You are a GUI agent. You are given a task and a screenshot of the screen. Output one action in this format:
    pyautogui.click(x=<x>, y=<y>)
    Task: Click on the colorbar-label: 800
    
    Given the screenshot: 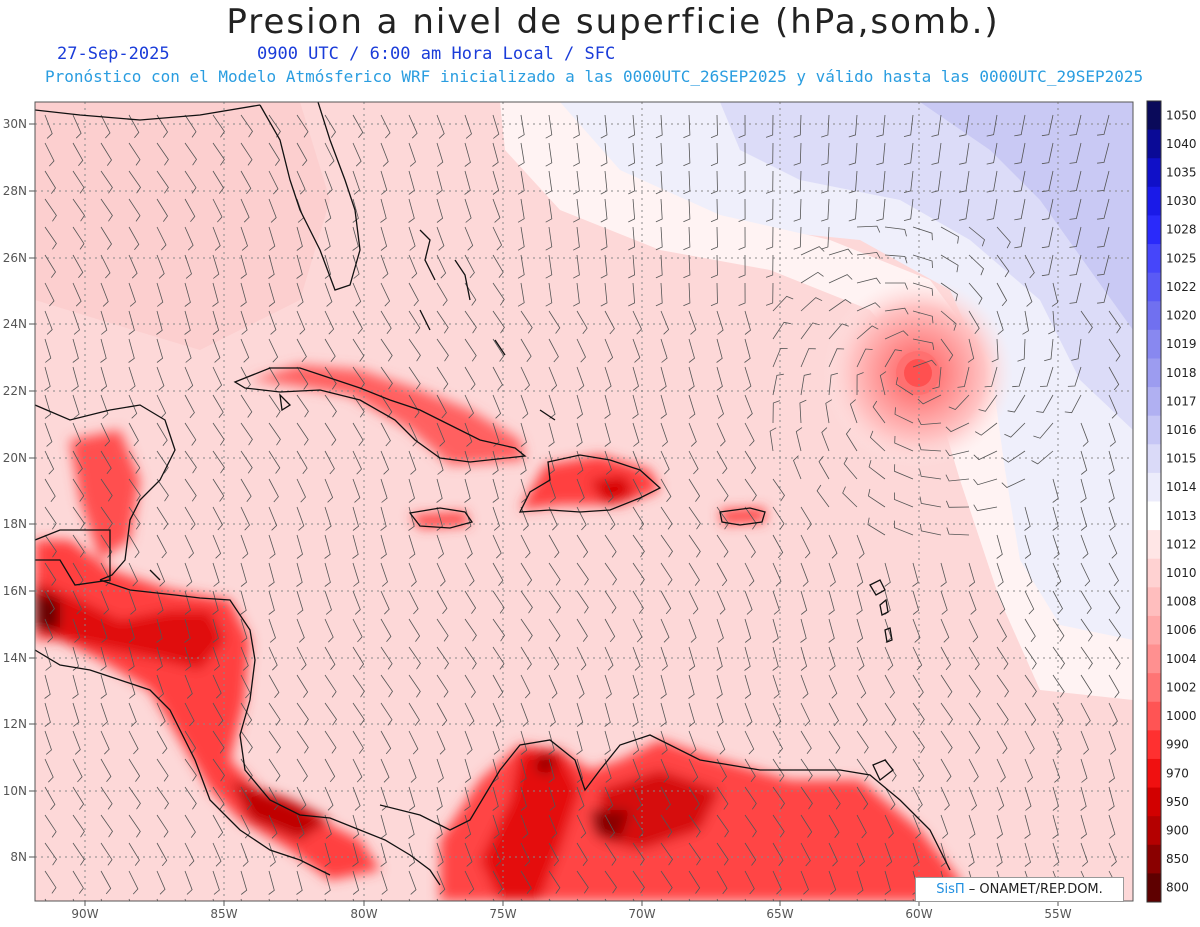 What is the action you would take?
    pyautogui.click(x=1177, y=888)
    